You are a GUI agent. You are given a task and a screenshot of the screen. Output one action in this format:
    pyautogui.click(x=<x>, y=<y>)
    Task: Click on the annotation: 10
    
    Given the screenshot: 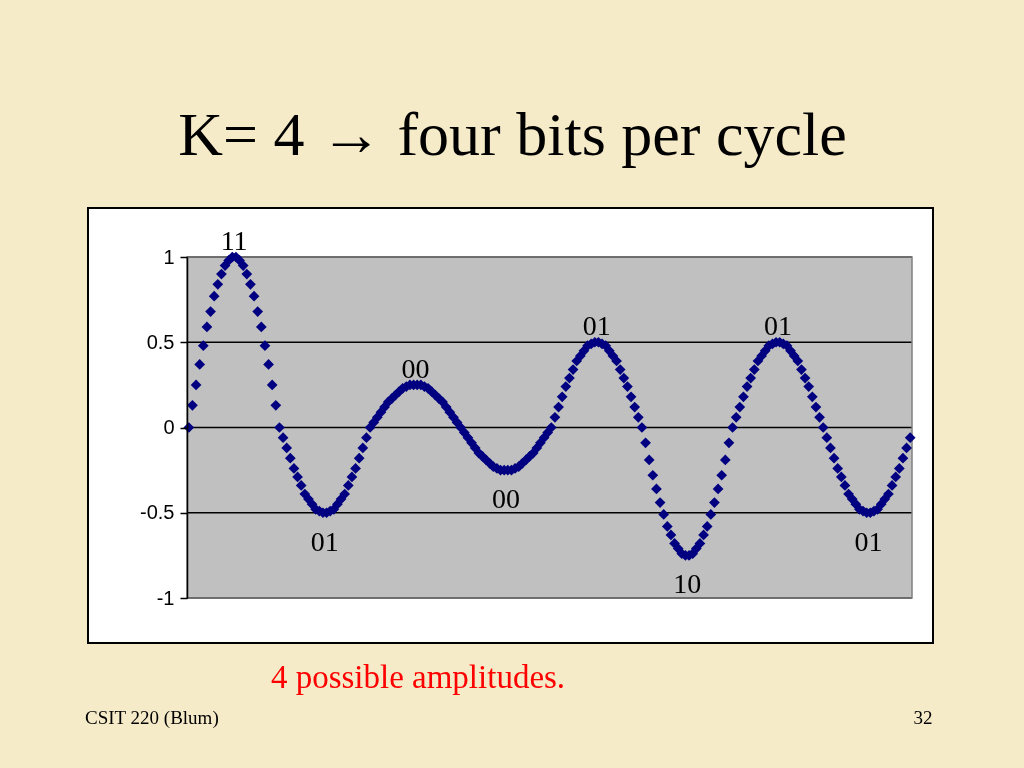 What is the action you would take?
    pyautogui.click(x=687, y=584)
    